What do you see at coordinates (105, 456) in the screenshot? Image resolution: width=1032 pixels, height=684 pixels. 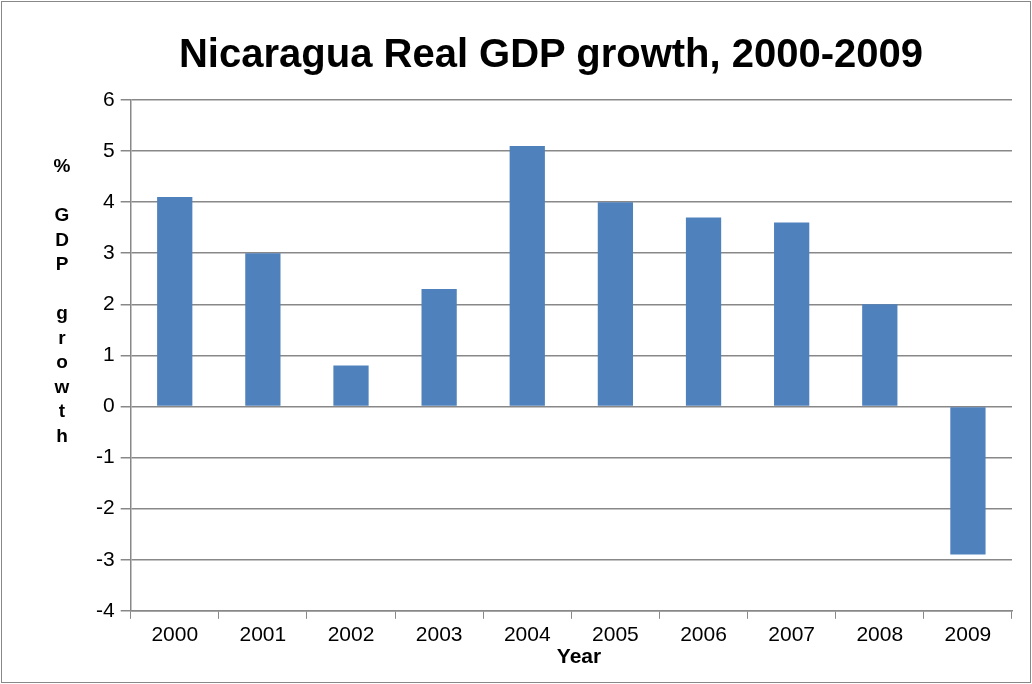 I see `y-tick-label: -1` at bounding box center [105, 456].